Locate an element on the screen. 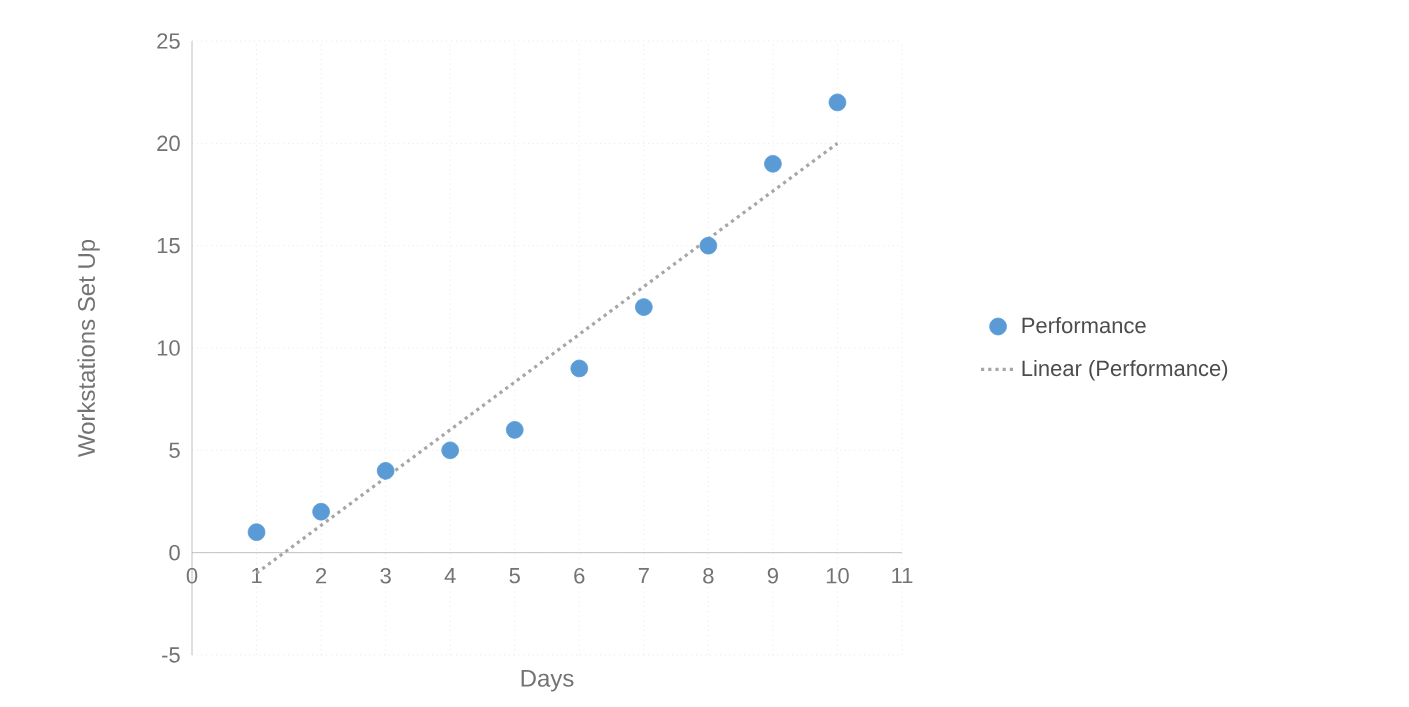  x-tick-label: 10 is located at coordinates (837, 576).